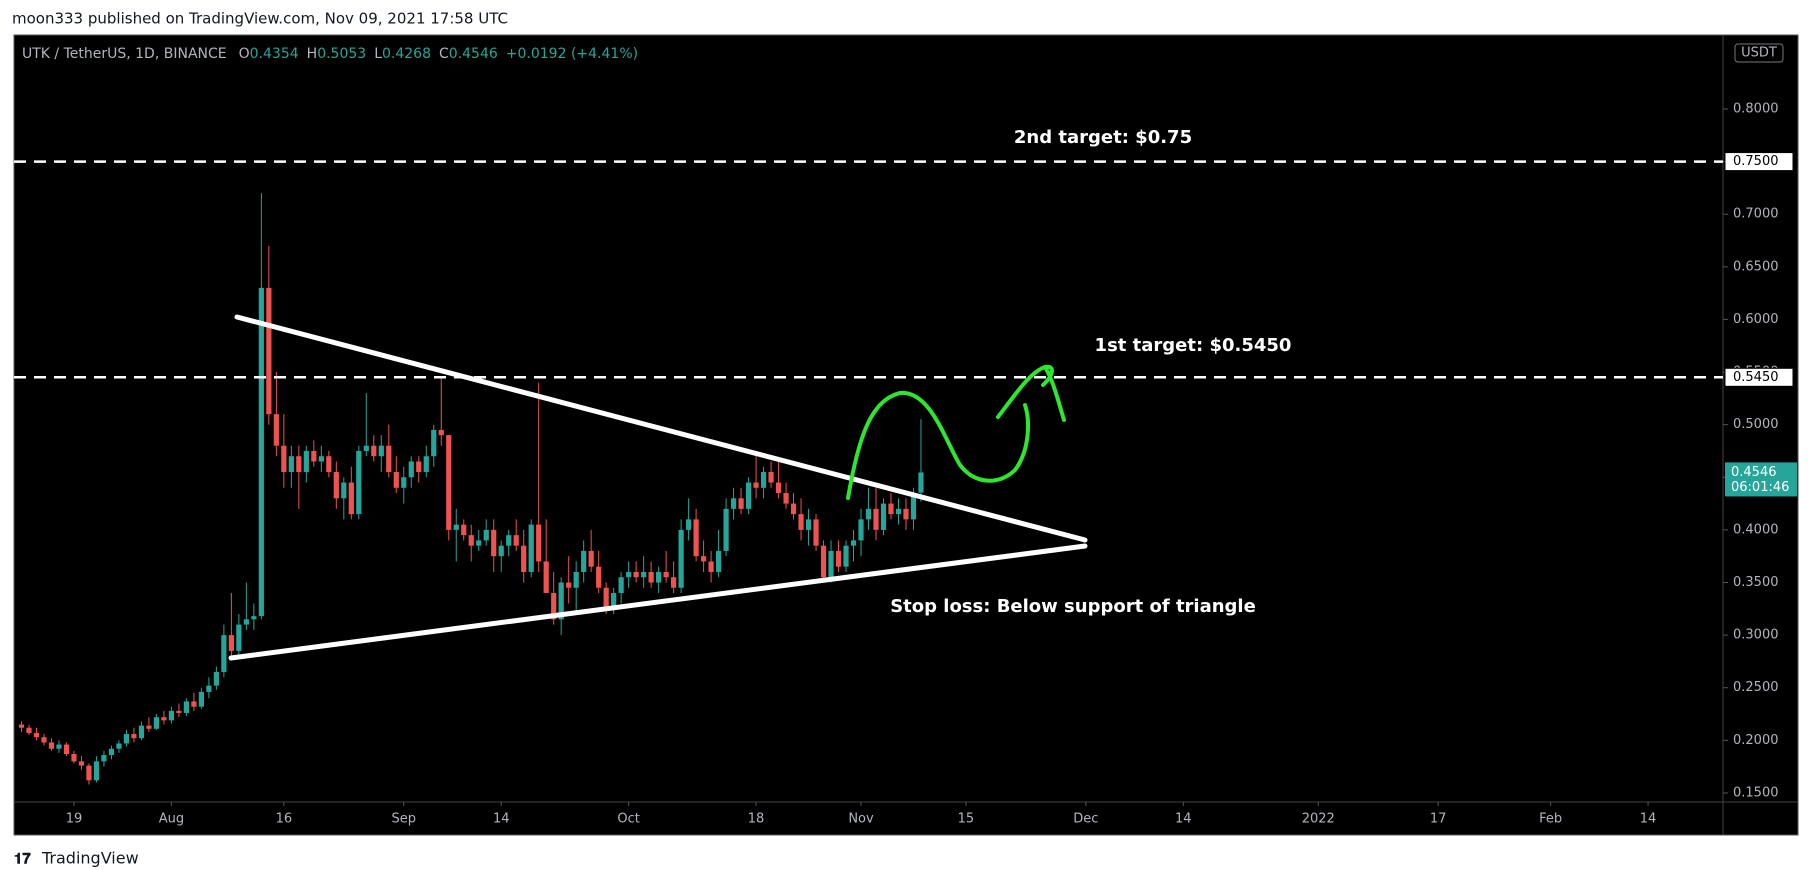 Image resolution: width=1813 pixels, height=870 pixels. What do you see at coordinates (1756, 266) in the screenshot?
I see `y-tick-label: 0.6500` at bounding box center [1756, 266].